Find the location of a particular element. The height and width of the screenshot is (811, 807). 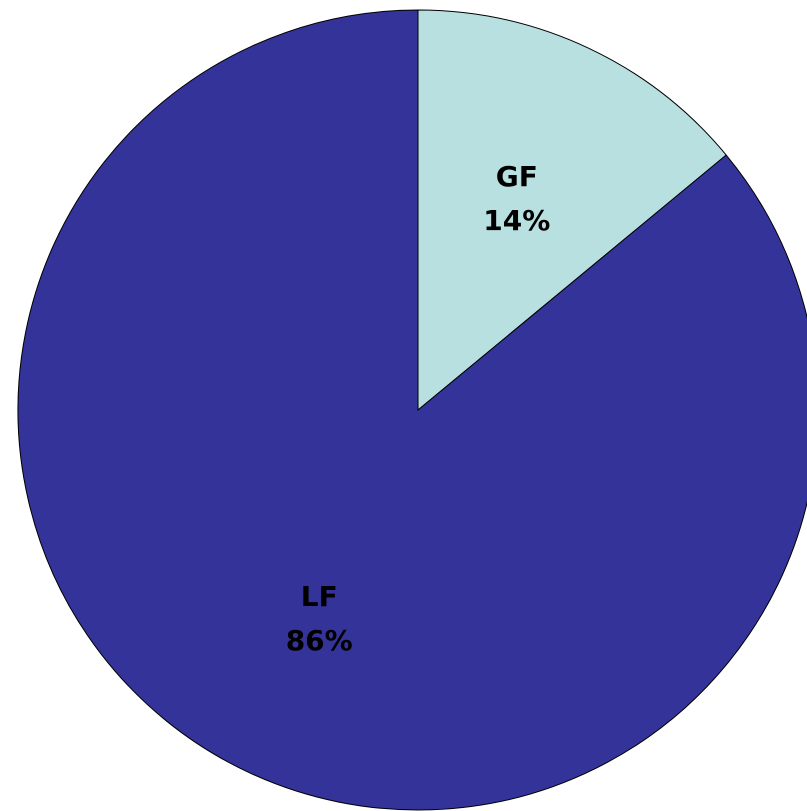

slice-label: GF is located at coordinates (517, 176).